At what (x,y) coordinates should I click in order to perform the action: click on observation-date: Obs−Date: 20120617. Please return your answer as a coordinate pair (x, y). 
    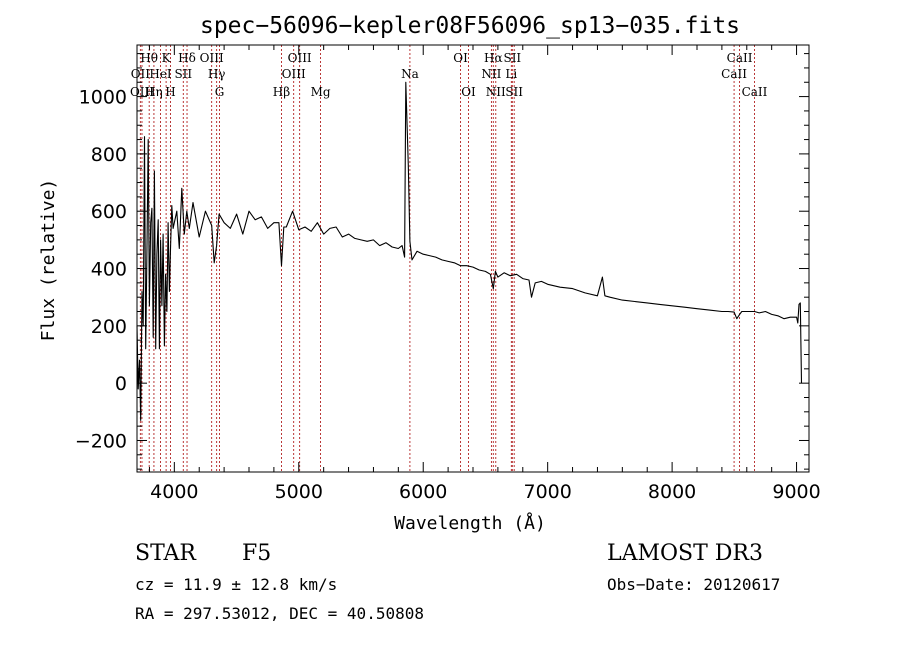
    Looking at the image, I should click on (693, 584).